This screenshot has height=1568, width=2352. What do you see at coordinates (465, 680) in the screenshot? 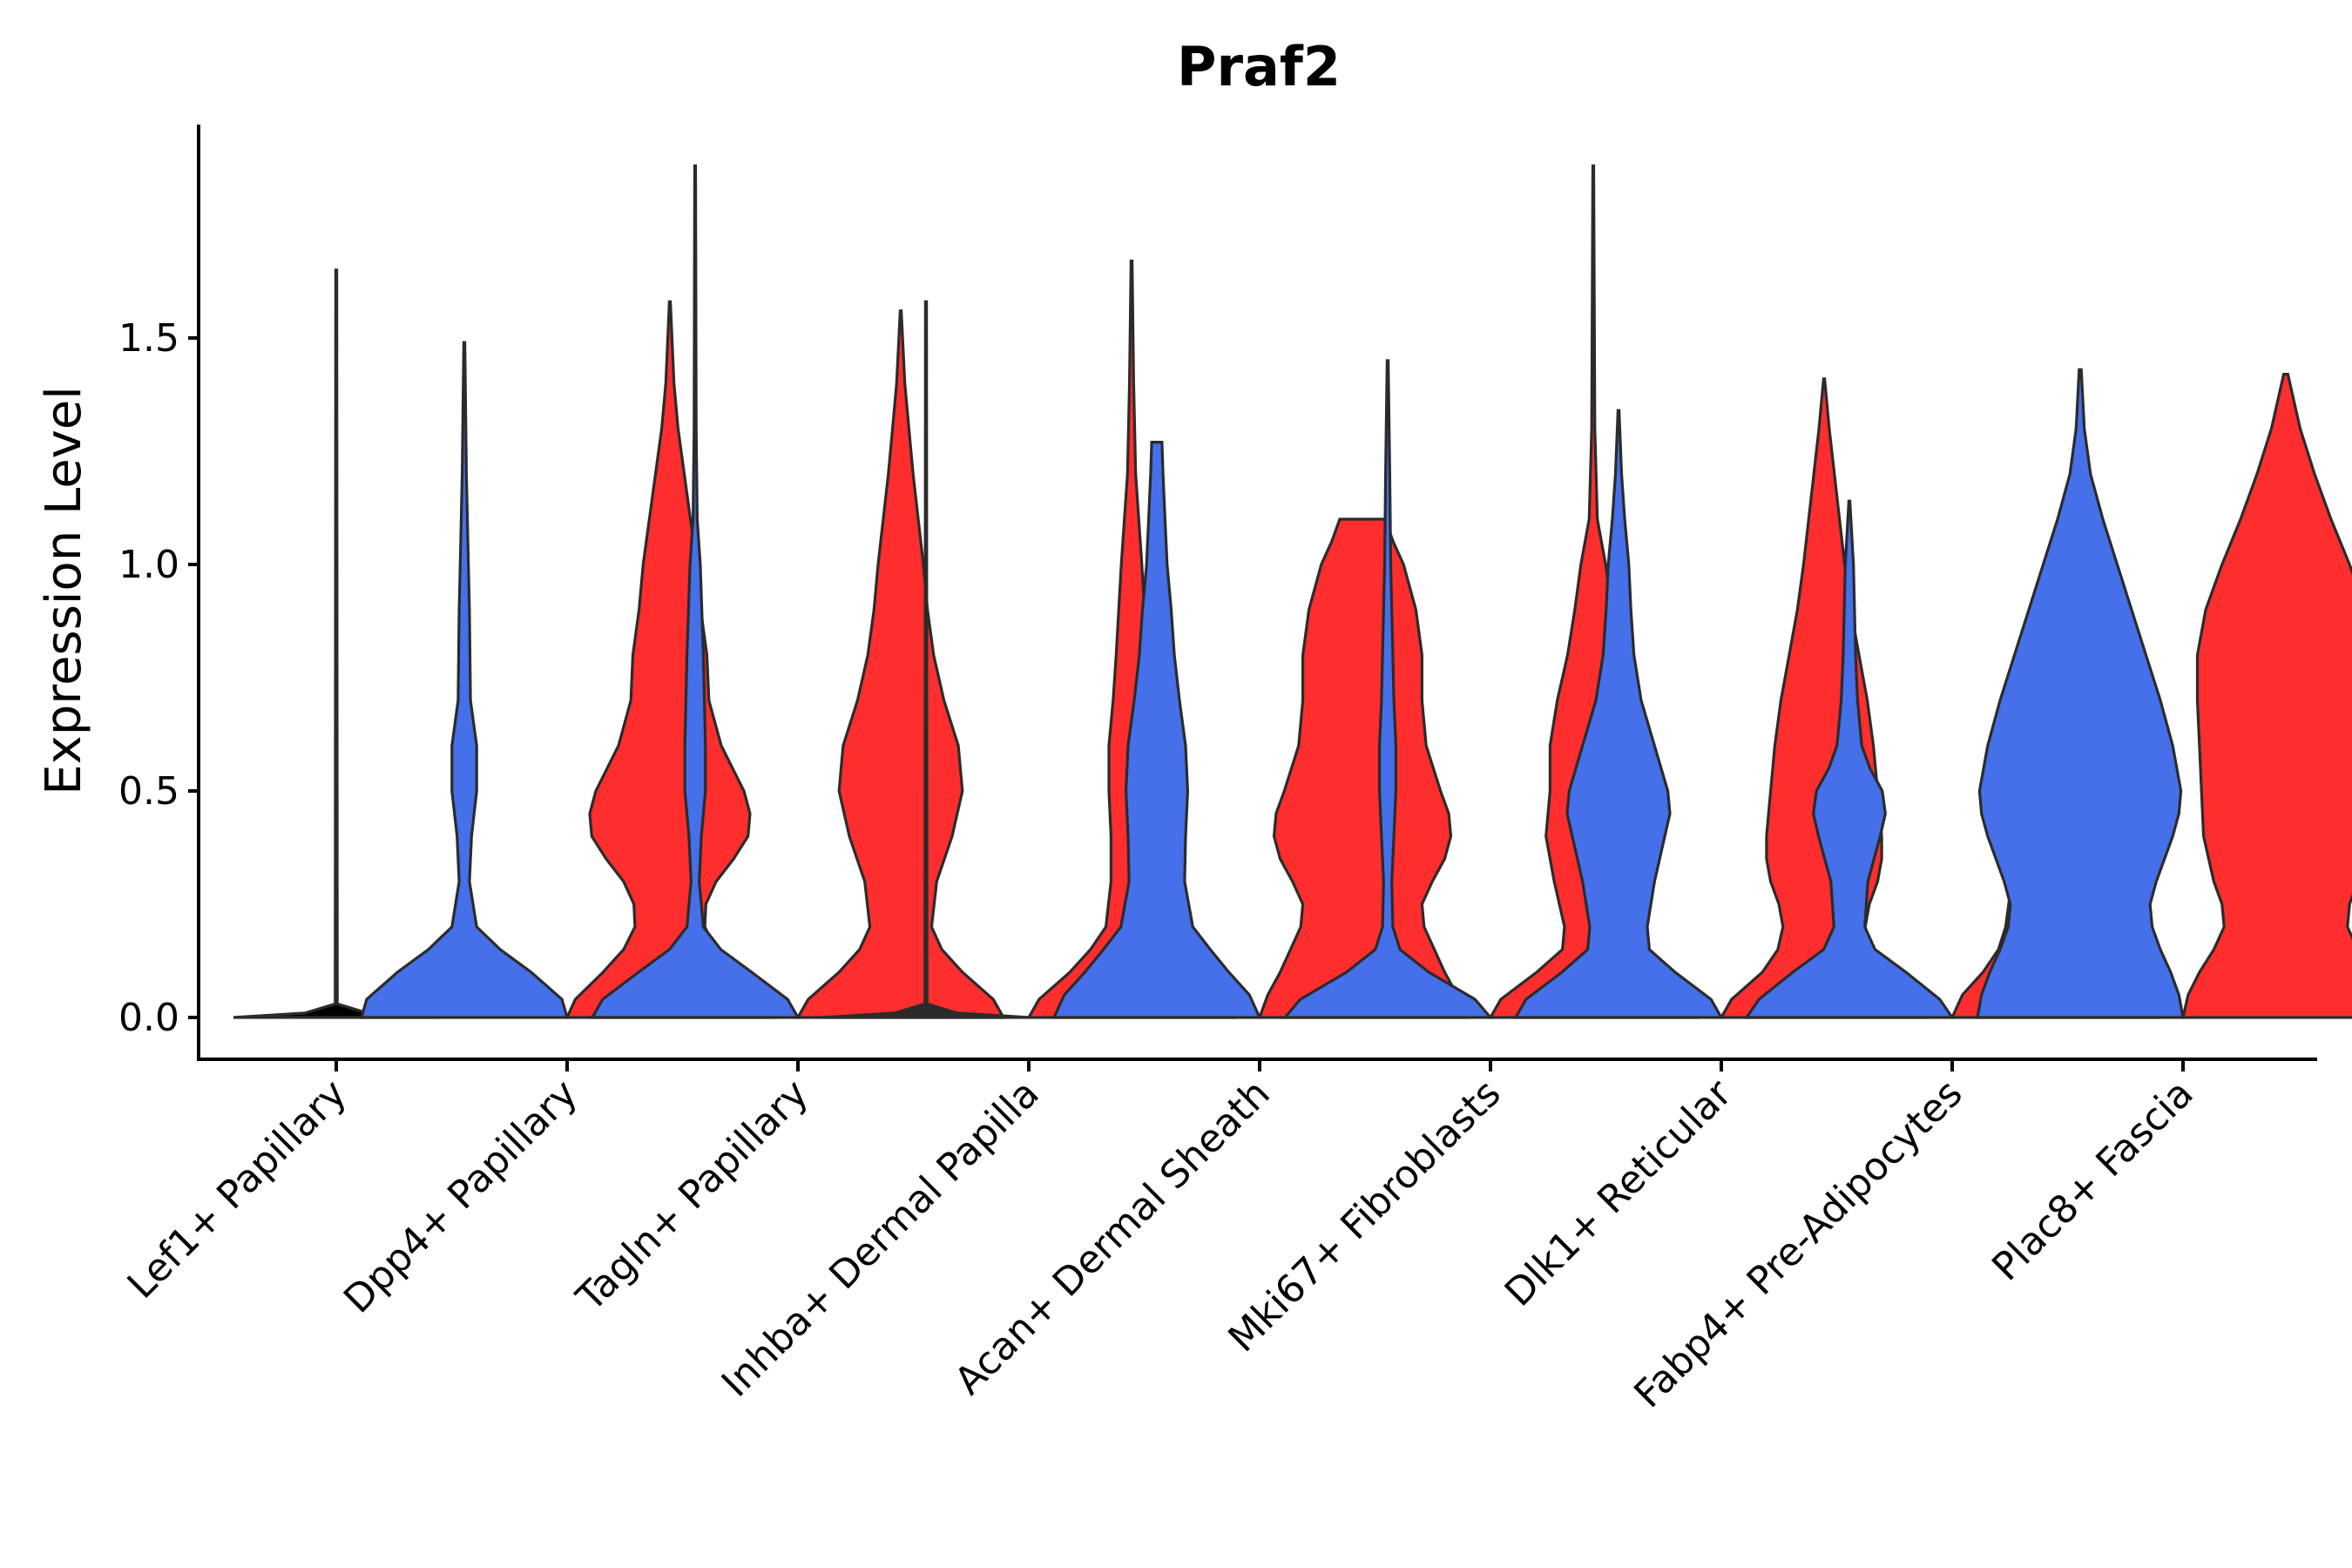
I see `violin-dpp4-papillary-left` at bounding box center [465, 680].